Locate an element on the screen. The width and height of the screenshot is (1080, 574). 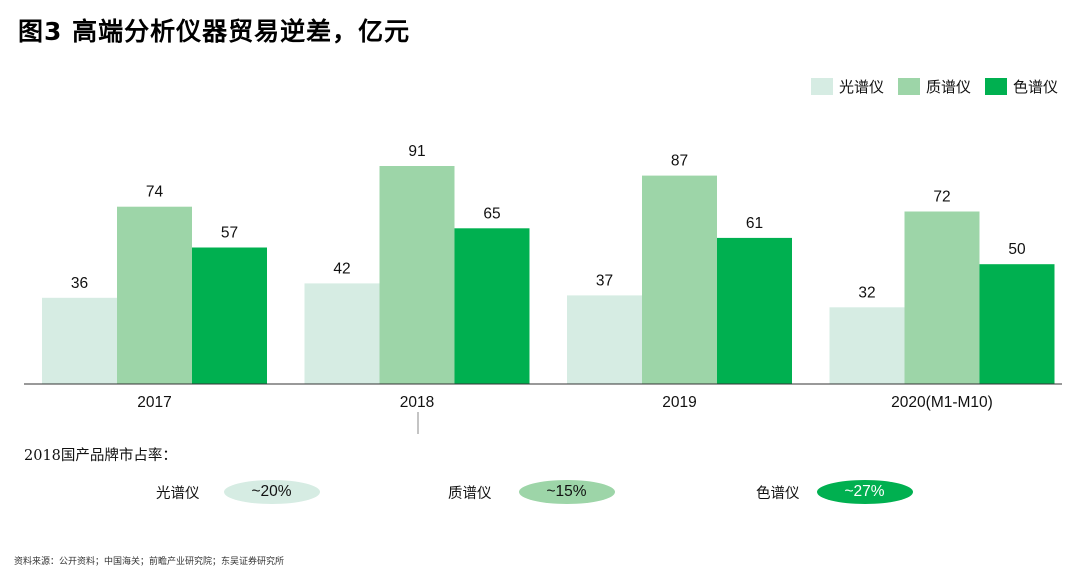
market-share-label-guangpuyi: 光谱仪 is located at coordinates (178, 493).